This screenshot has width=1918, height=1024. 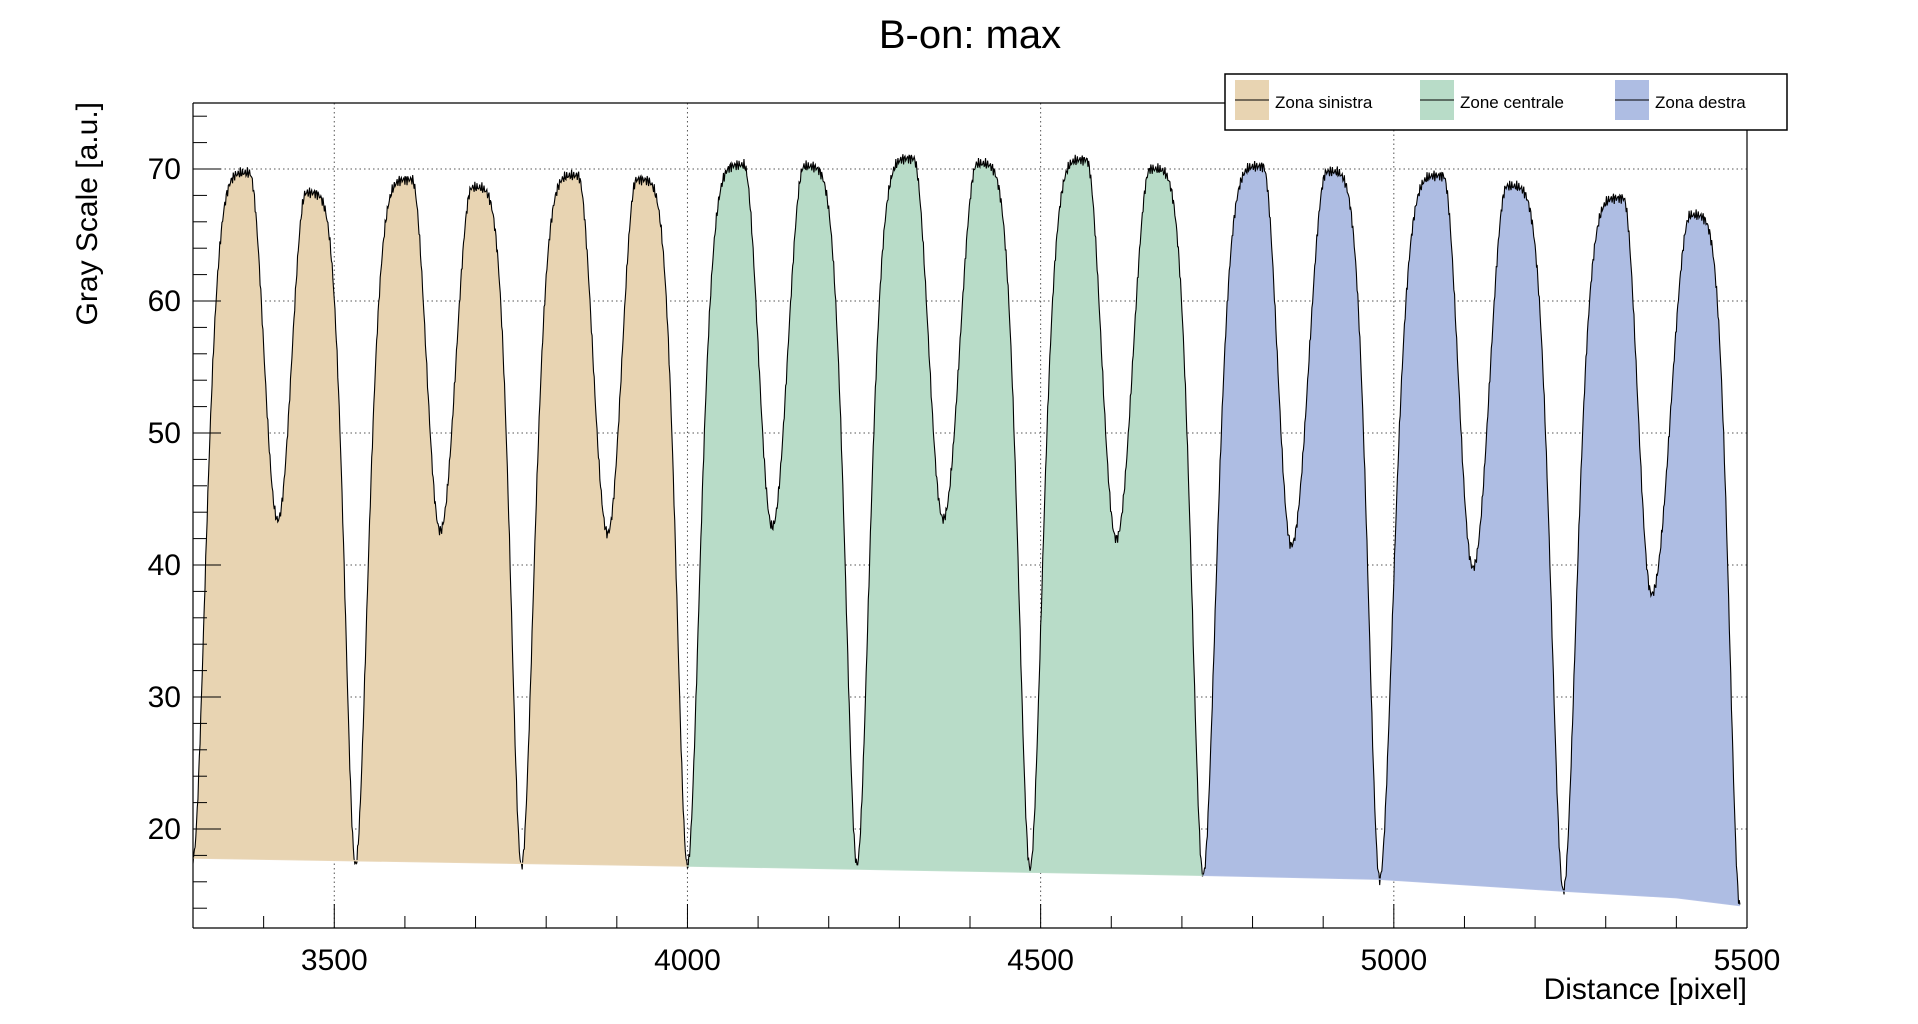 I want to click on y-tick-label: 40, so click(x=164, y=565).